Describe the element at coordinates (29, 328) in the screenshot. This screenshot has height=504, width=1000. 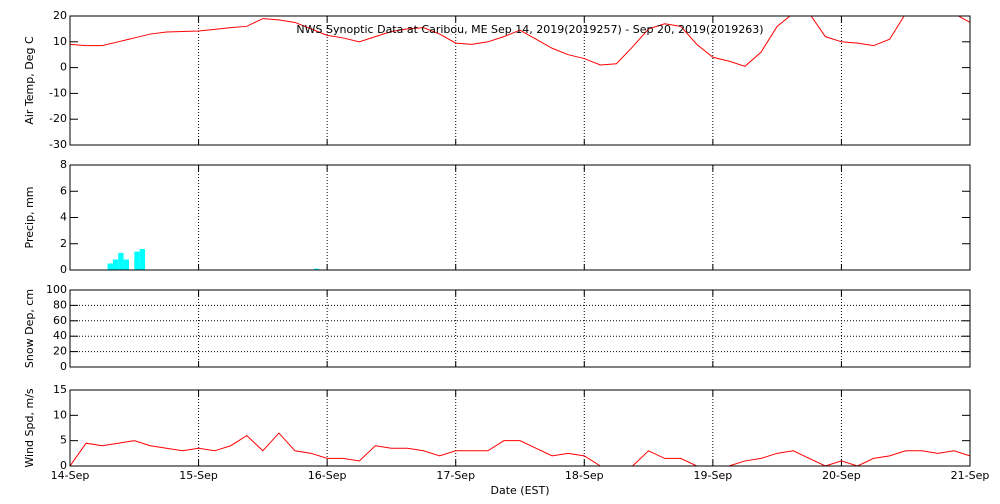
I see `y-axis-label: Snow Dep, cm` at that location.